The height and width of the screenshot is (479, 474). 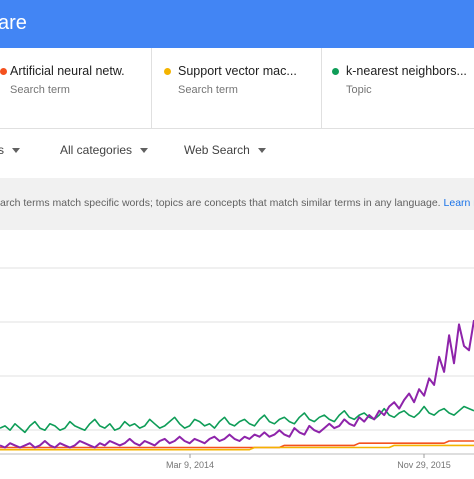 I want to click on compare-title: are, so click(x=13, y=23).